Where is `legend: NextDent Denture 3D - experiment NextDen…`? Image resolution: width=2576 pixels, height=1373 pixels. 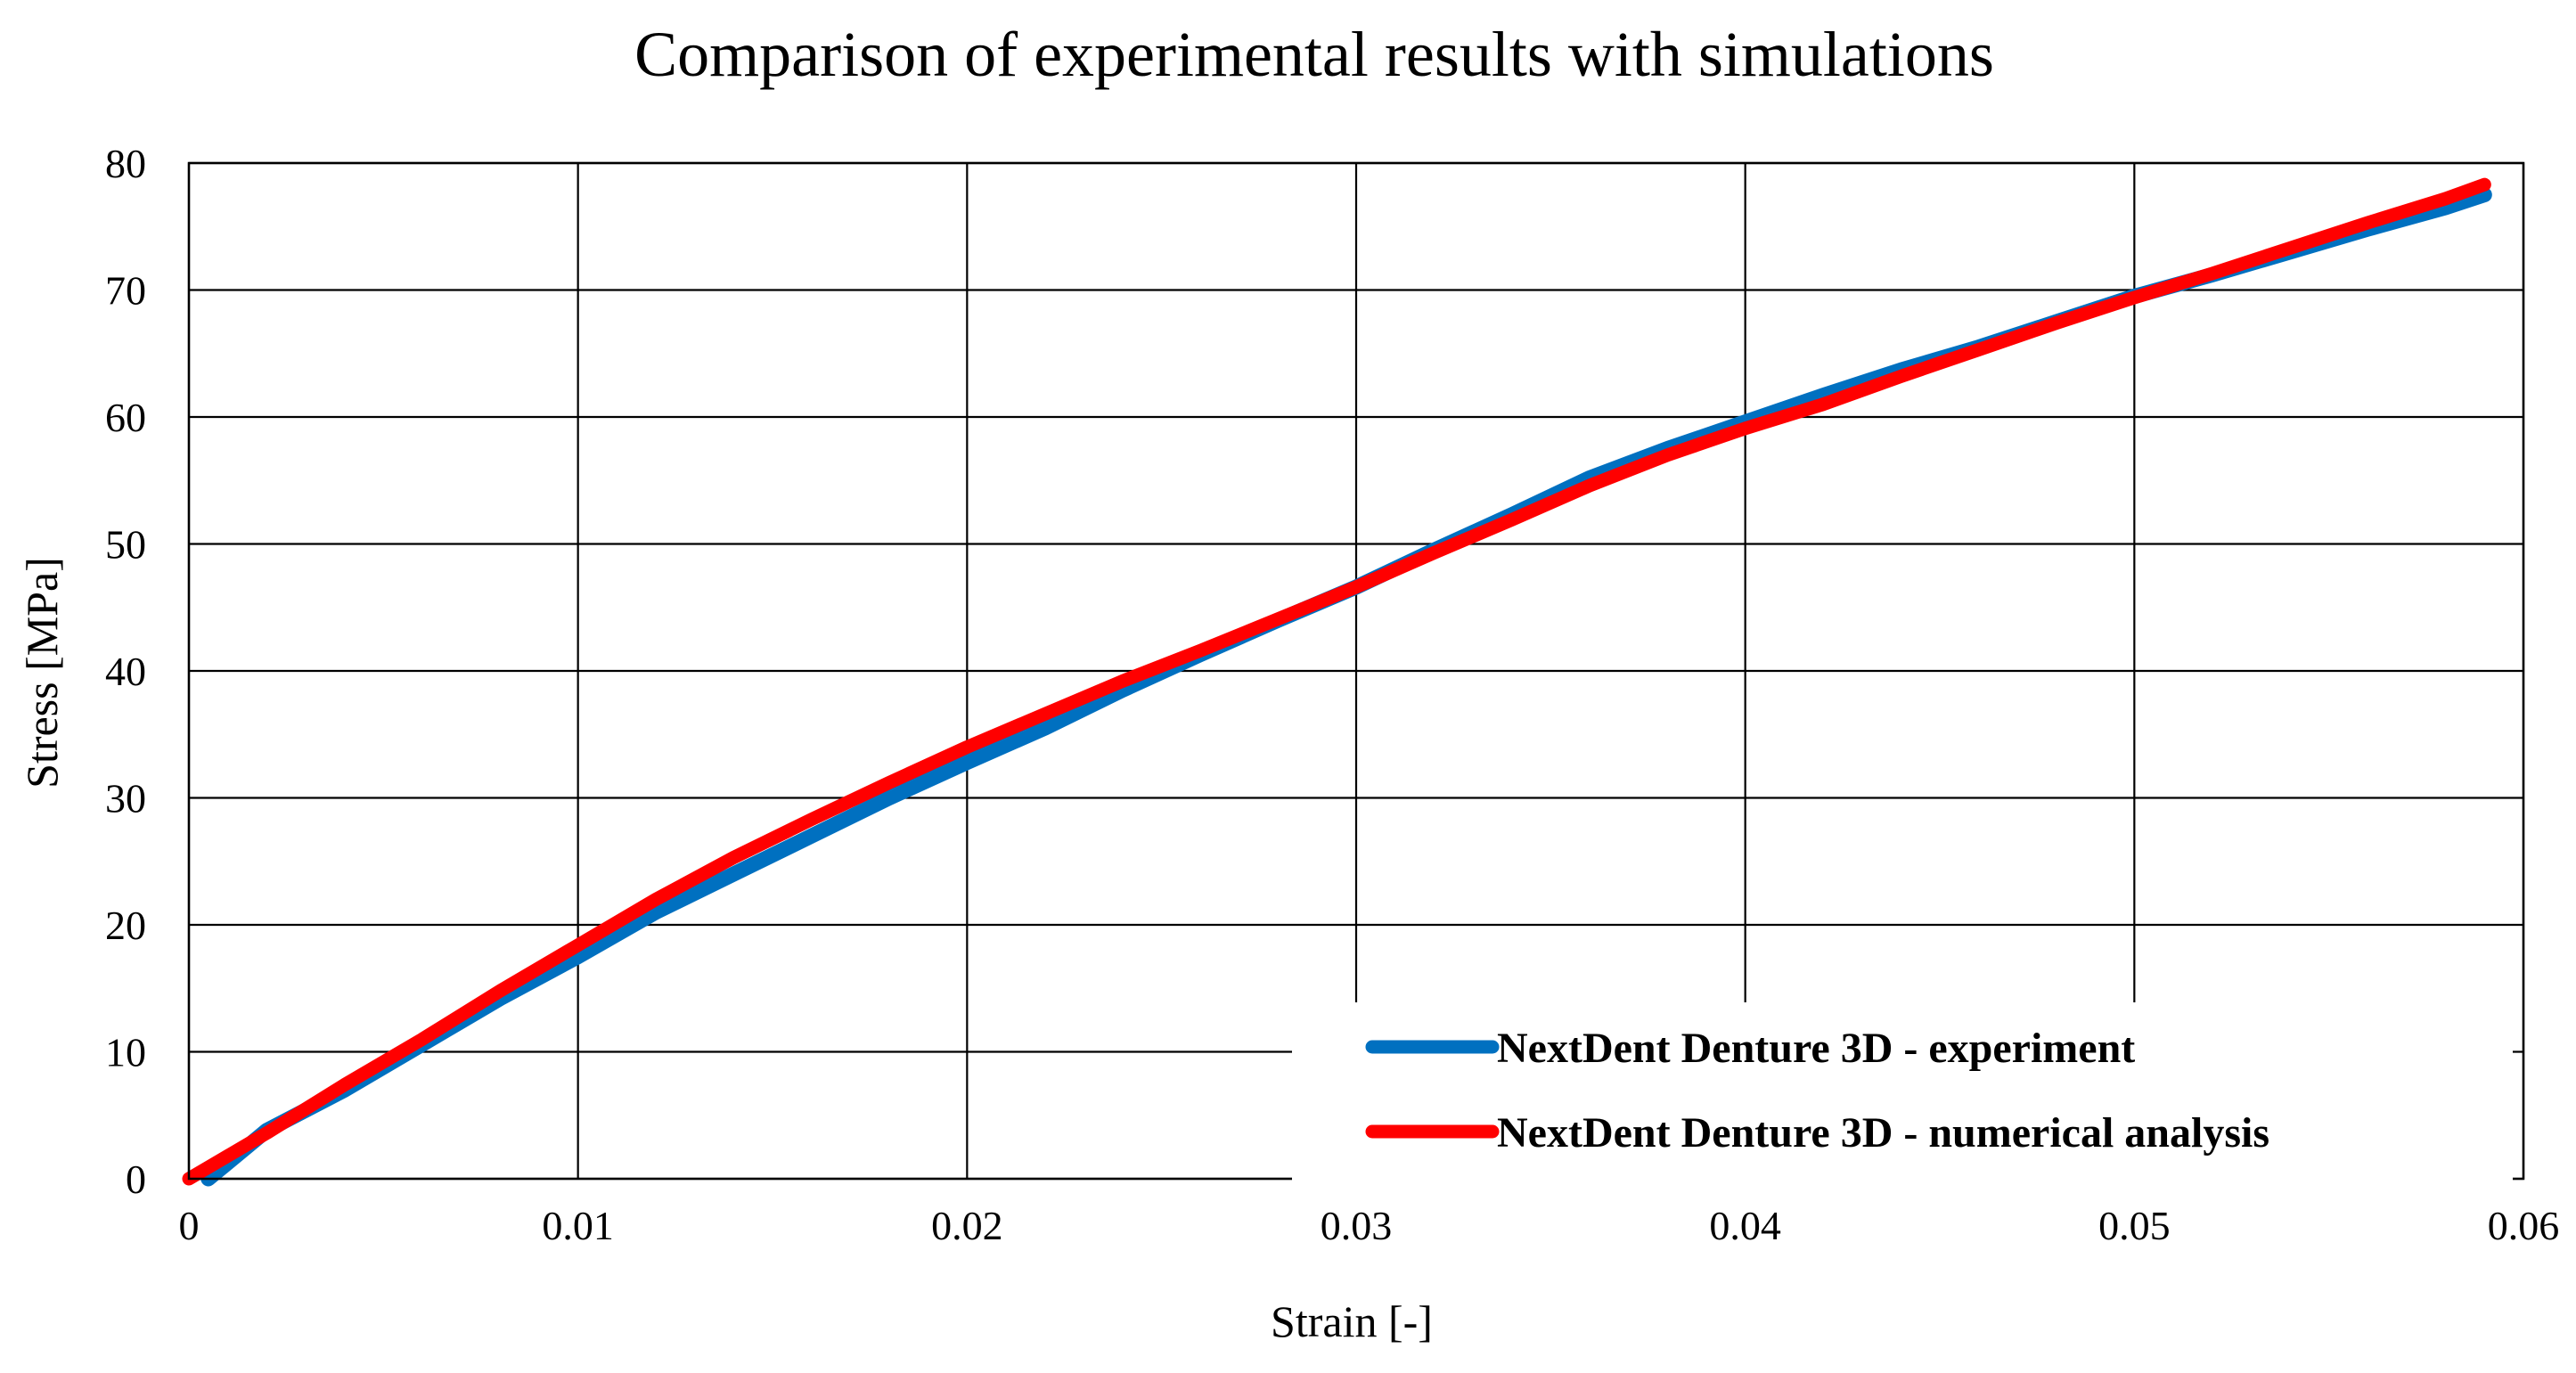 legend: NextDent Denture 3D - experiment NextDen… is located at coordinates (1902, 1105).